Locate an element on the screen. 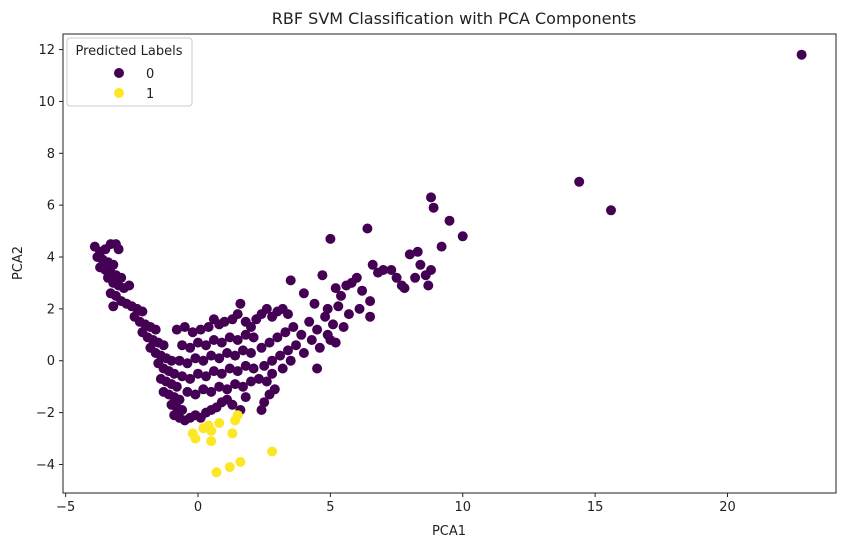  y-axis-title: PCA2 is located at coordinates (18, 263).